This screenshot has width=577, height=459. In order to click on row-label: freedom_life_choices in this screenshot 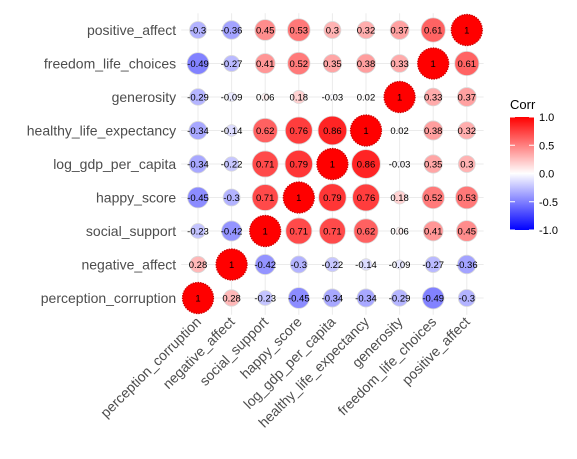, I will do `click(110, 64)`.